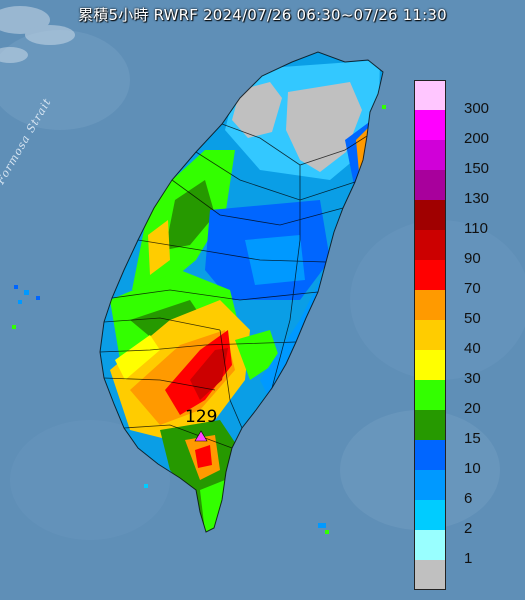  What do you see at coordinates (477, 198) in the screenshot?
I see `legend-label: 130` at bounding box center [477, 198].